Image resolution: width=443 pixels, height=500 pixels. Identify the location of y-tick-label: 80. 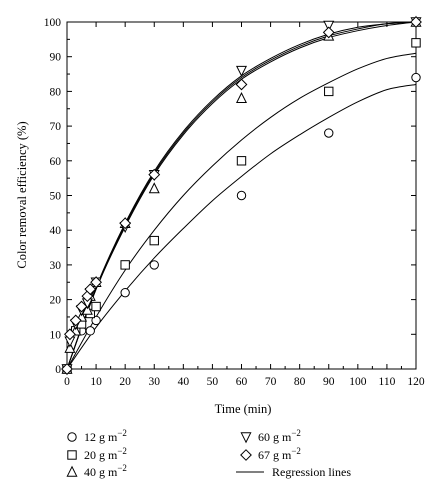
(56, 92).